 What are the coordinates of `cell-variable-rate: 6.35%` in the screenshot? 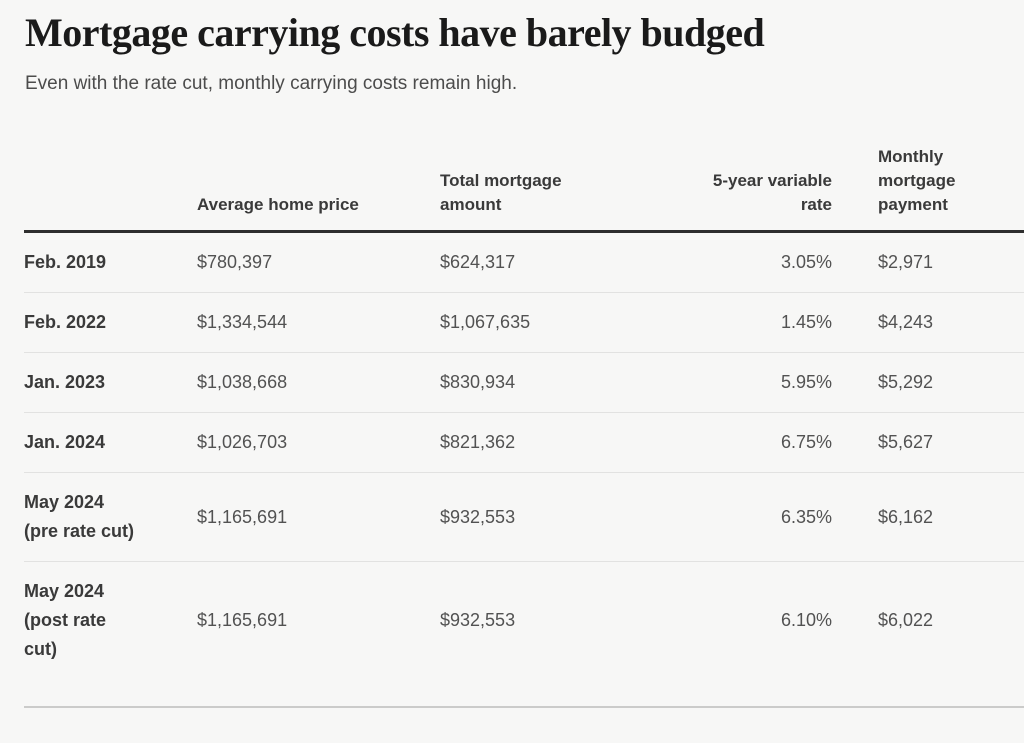 It's located at (806, 516).